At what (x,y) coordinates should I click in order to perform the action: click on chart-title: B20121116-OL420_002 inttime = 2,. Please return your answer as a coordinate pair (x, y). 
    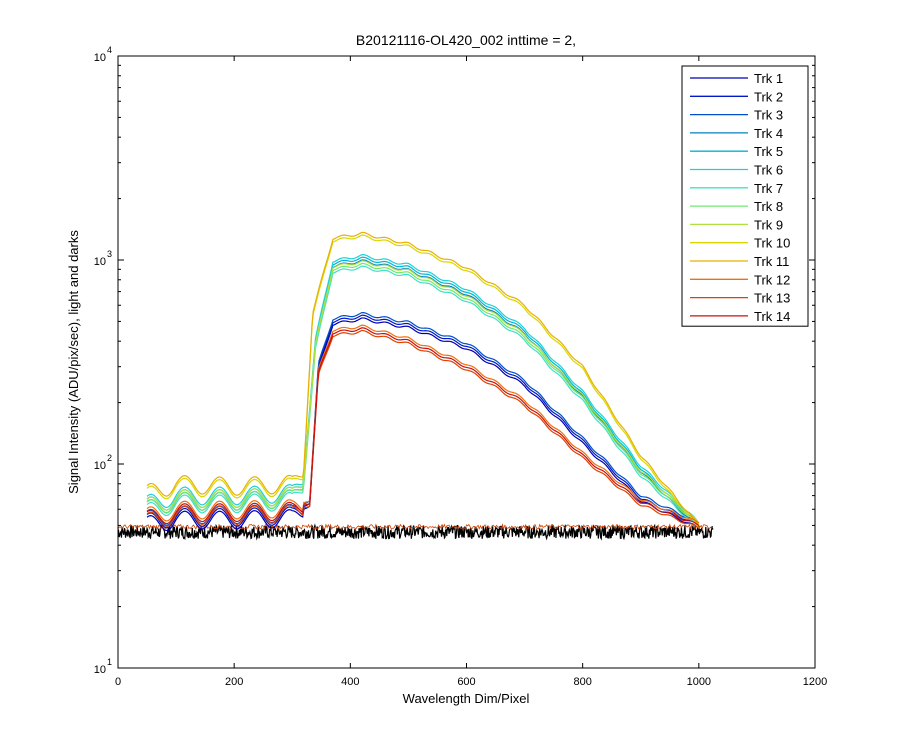
    Looking at the image, I should click on (466, 40).